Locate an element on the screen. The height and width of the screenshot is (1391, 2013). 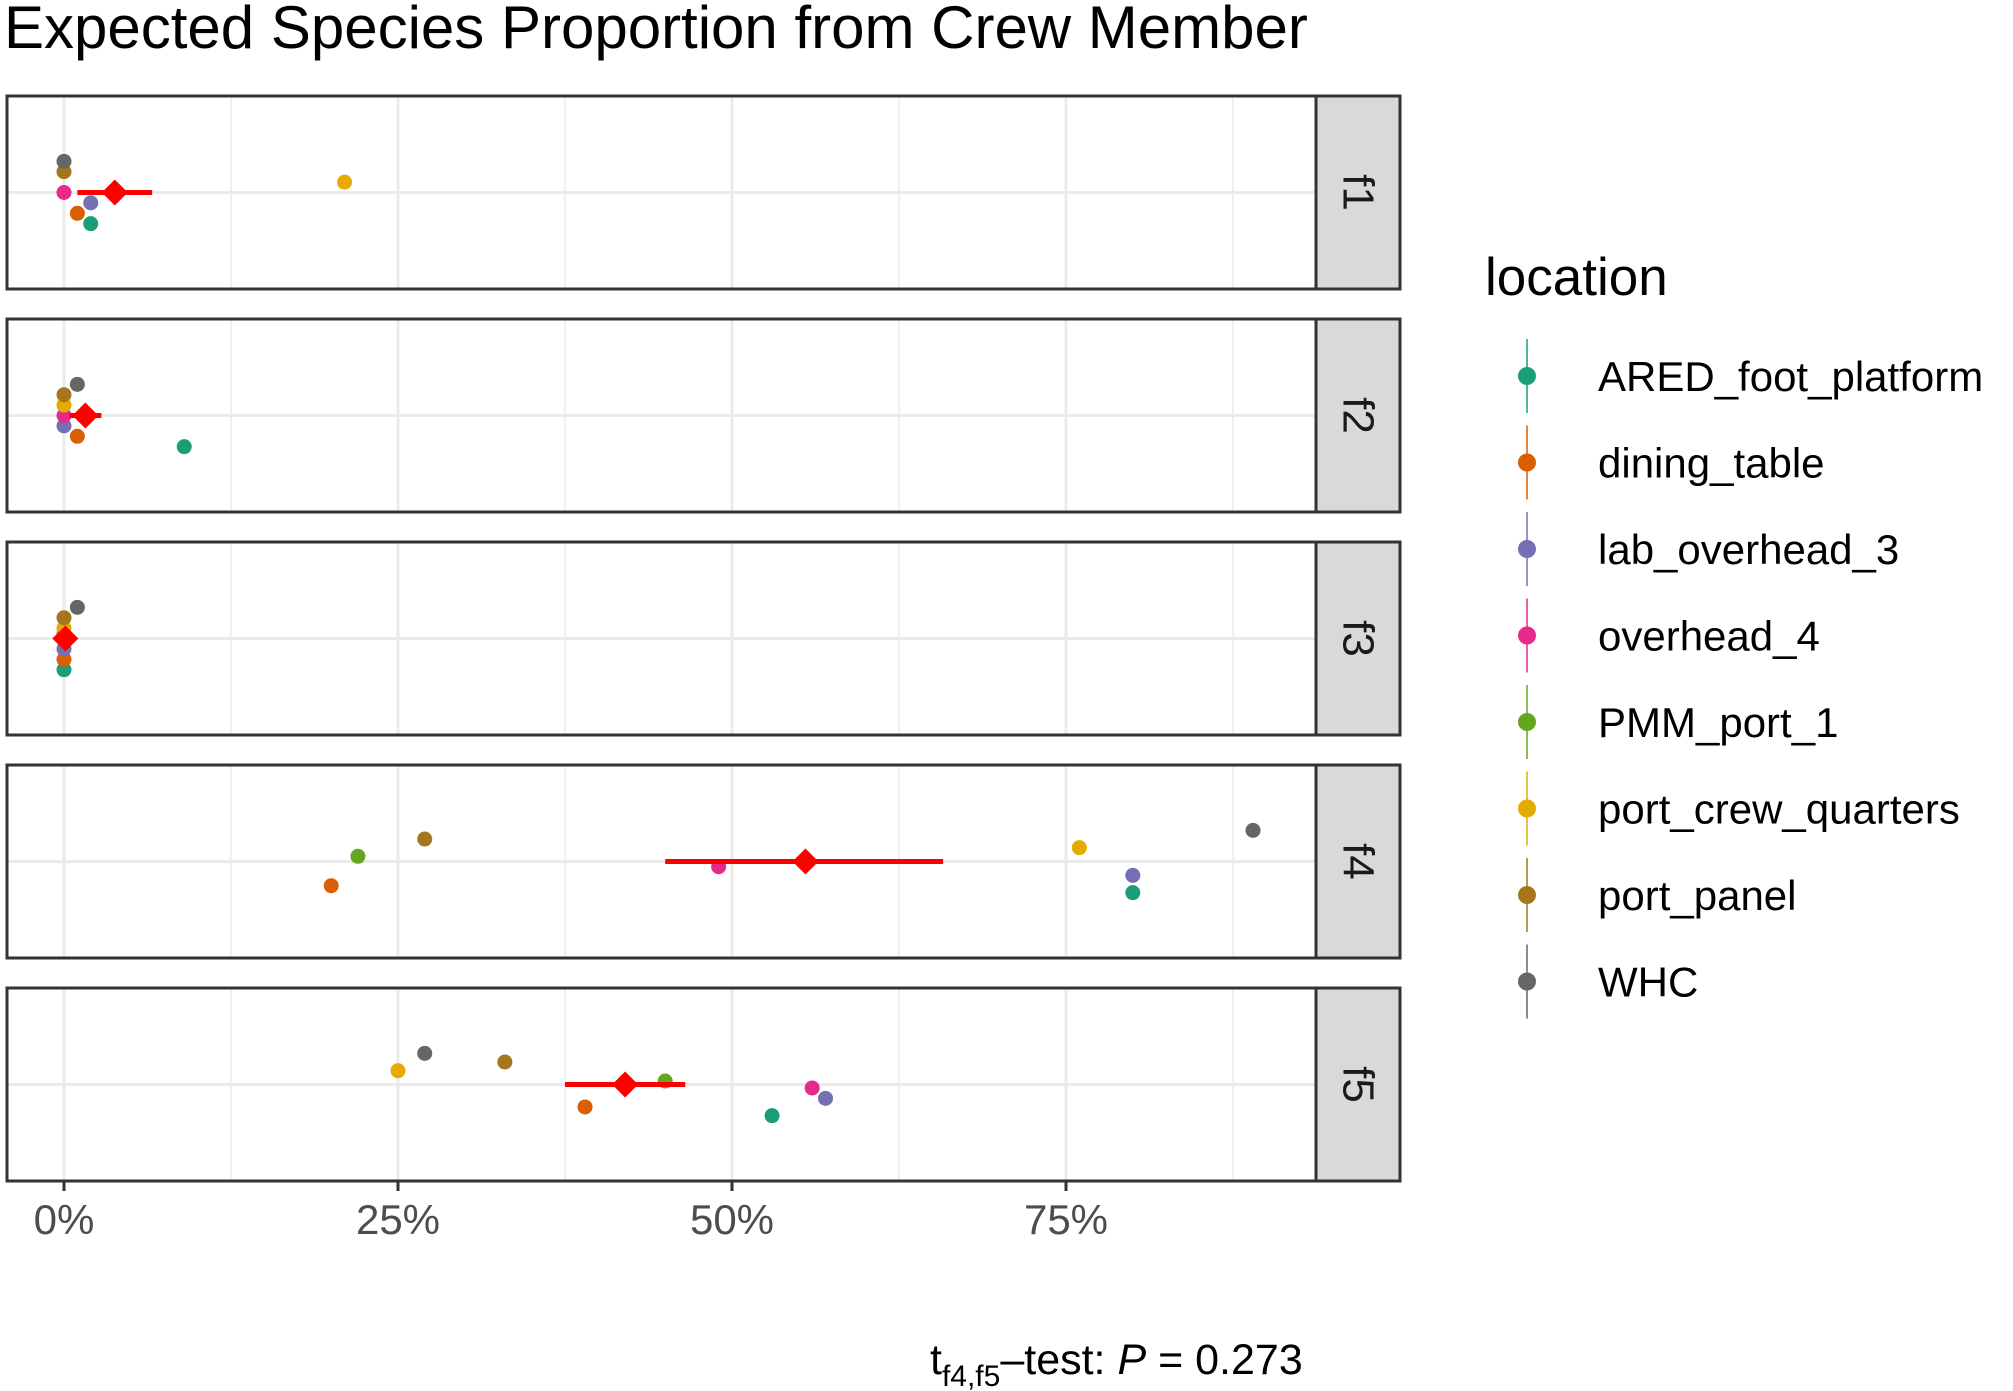
legend-item-WHC: WHC is located at coordinates (1608, 981).